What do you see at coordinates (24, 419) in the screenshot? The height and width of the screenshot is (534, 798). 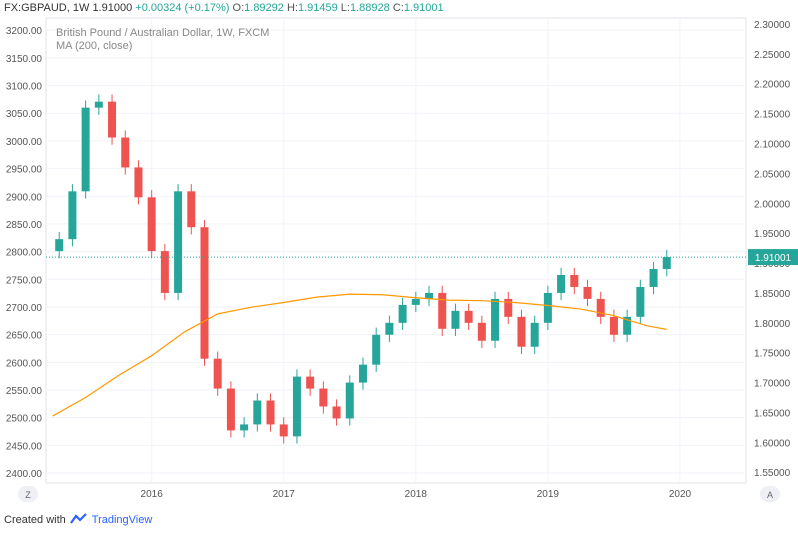 I see `left-tick-label: 2500.00` at bounding box center [24, 419].